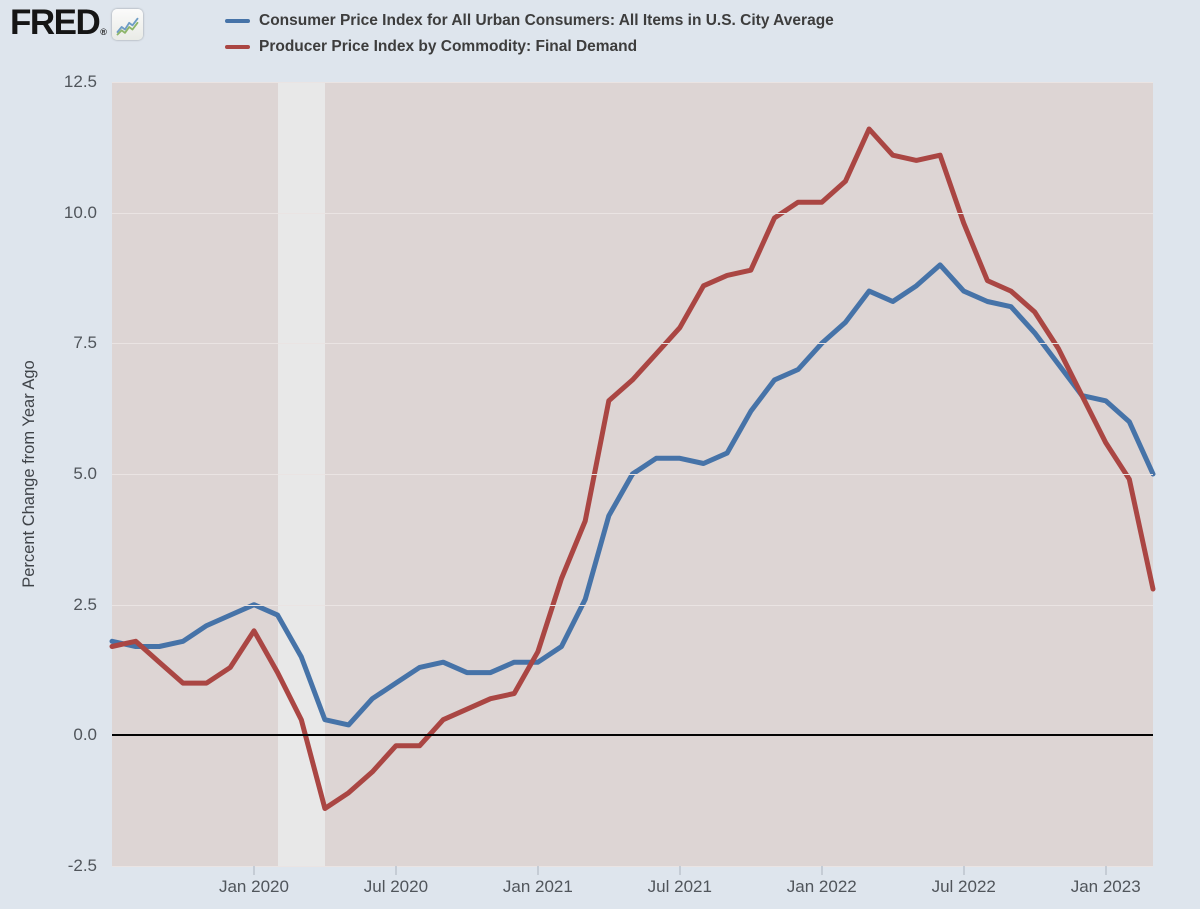 This screenshot has width=1200, height=909. I want to click on x-tick-label: Jan 2021, so click(537, 886).